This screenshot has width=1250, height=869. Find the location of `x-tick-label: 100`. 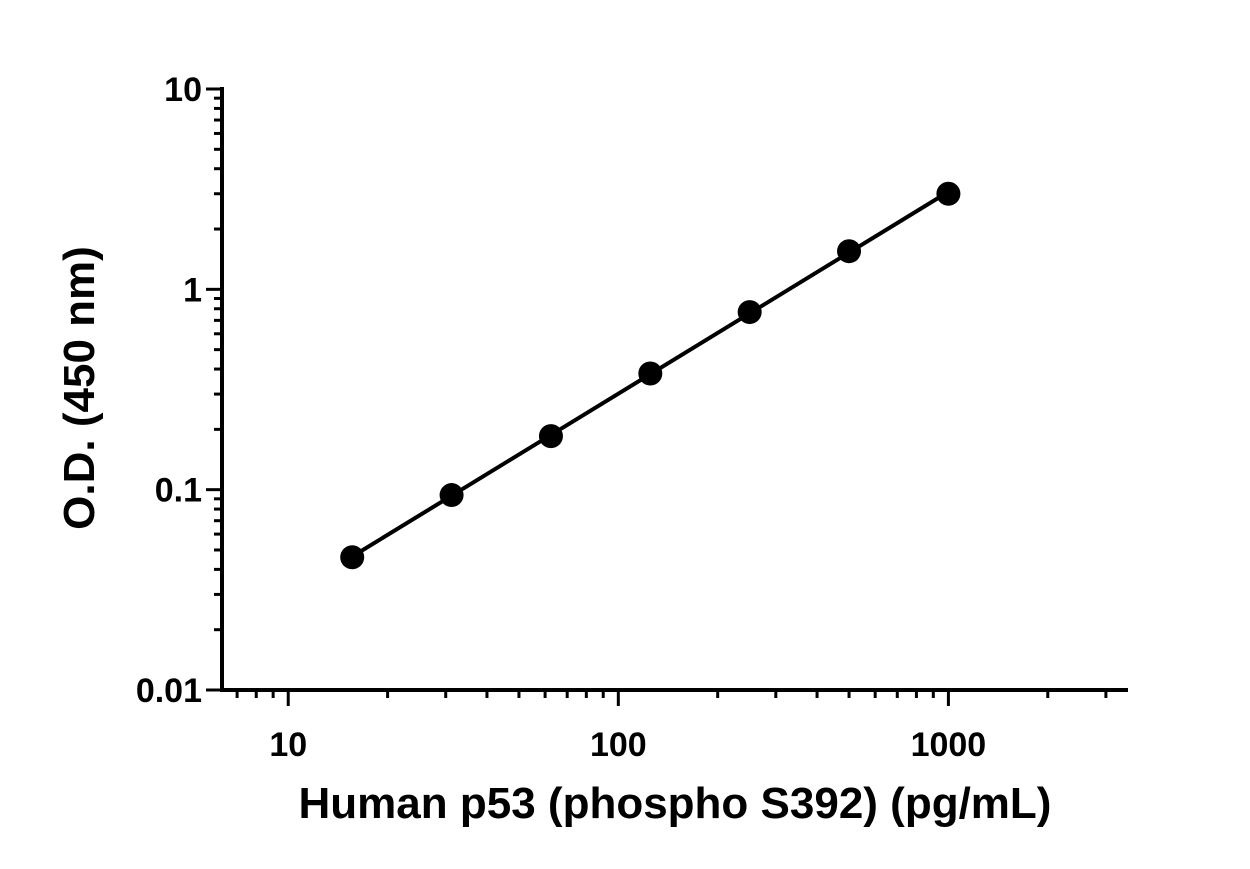

x-tick-label: 100 is located at coordinates (618, 745).